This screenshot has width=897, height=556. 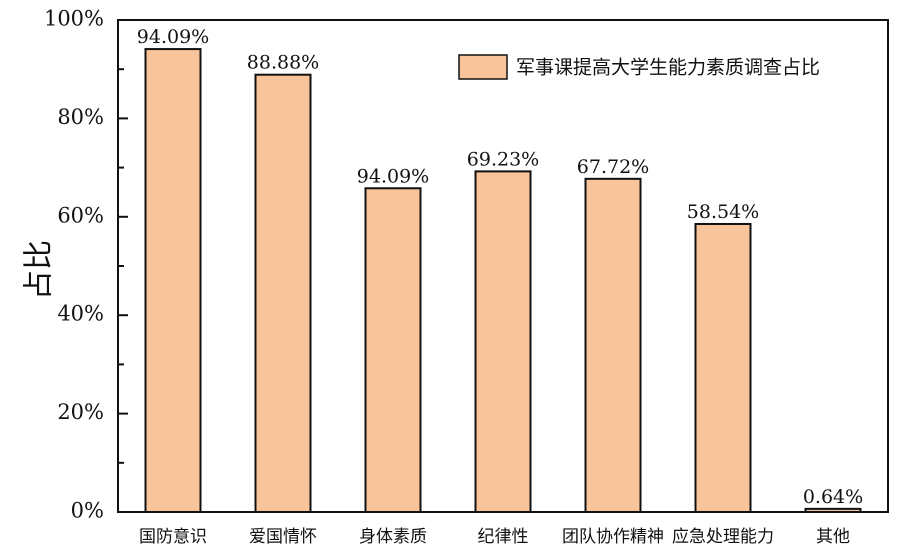 I want to click on y-tick-label-100: 100%, so click(x=74, y=19).